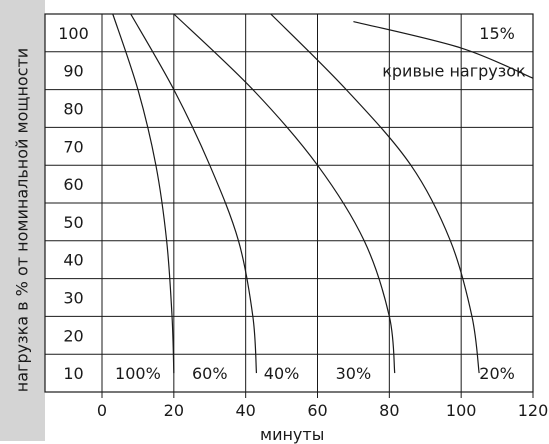 The height and width of the screenshot is (444, 549). What do you see at coordinates (245, 410) in the screenshot?
I see `x-tick-label: 40` at bounding box center [245, 410].